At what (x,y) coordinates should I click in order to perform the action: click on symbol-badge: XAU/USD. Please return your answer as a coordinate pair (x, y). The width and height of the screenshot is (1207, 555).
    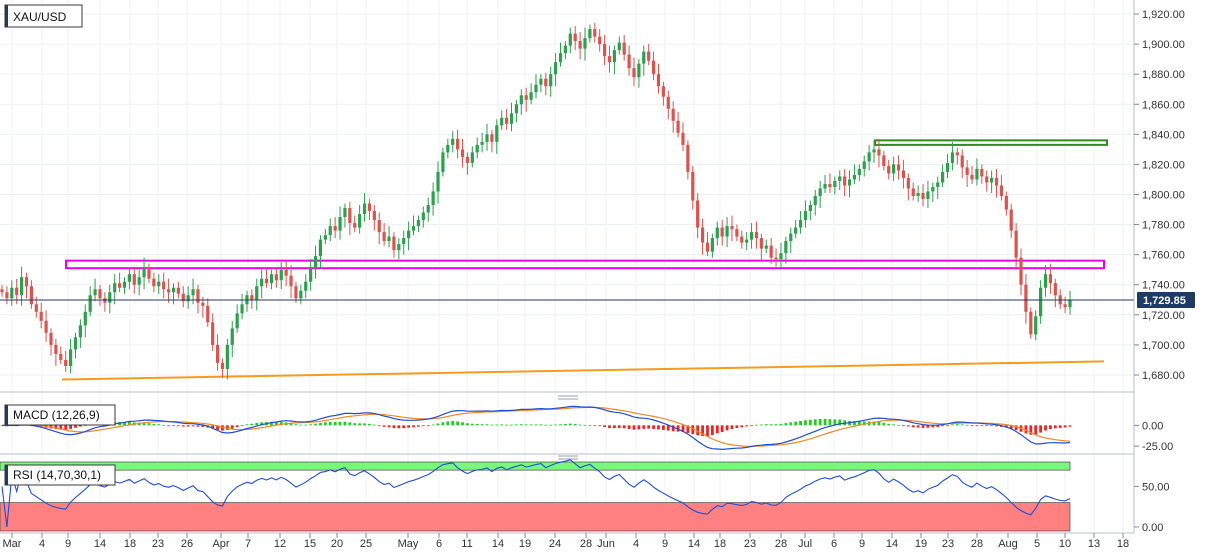
    Looking at the image, I should click on (43, 16).